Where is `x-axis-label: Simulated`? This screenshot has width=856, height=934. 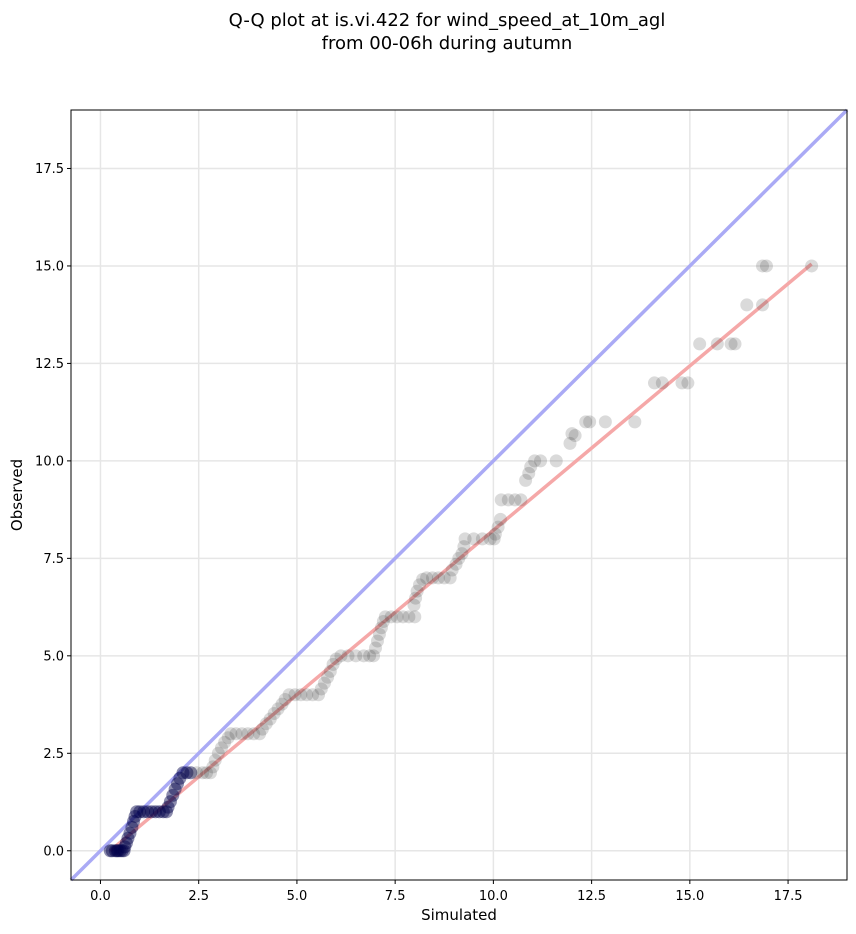 x-axis-label: Simulated is located at coordinates (459, 915).